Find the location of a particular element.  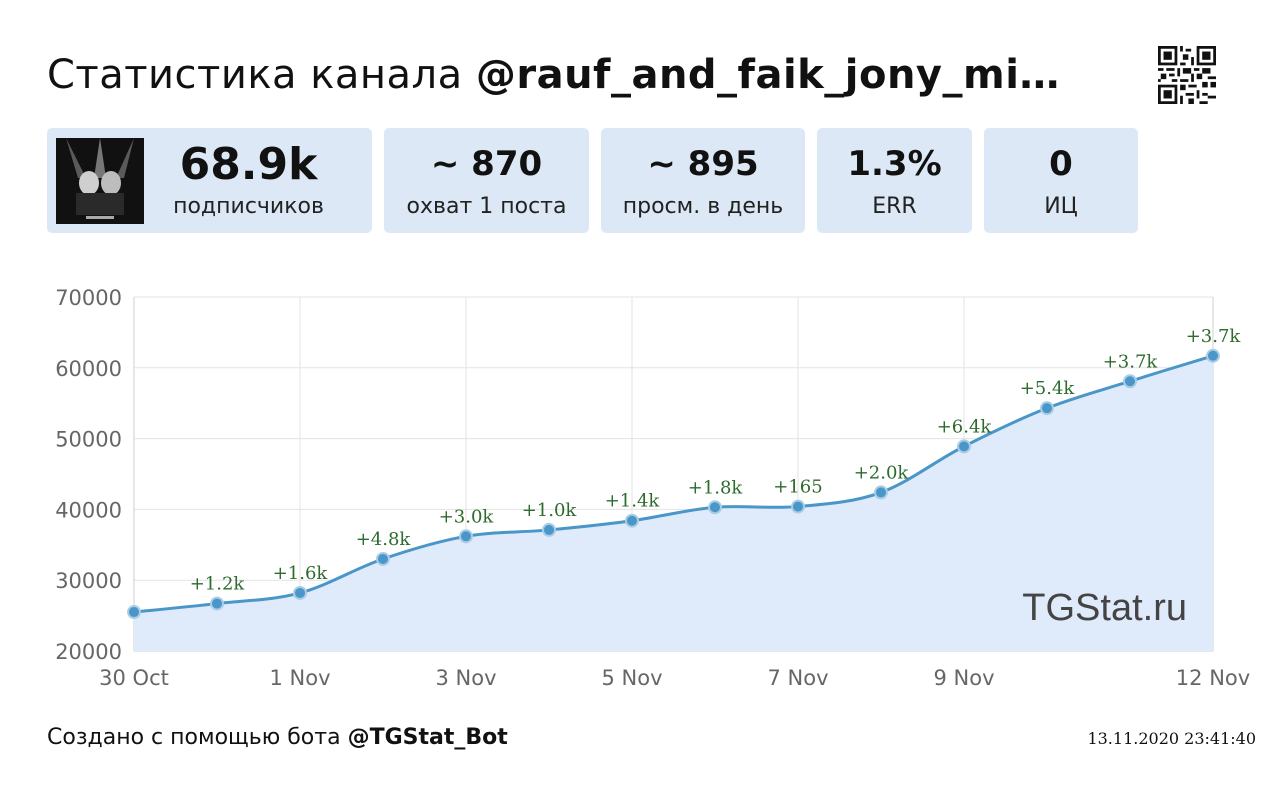

stat-card-reach: ~ 870 охват 1 поста is located at coordinates (486, 180).